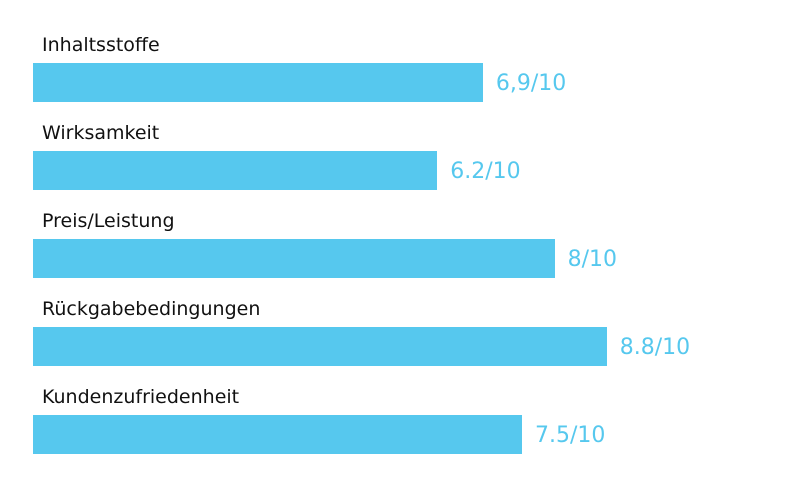 The image size is (800, 500). I want to click on value-label: 6,9/10, so click(531, 83).